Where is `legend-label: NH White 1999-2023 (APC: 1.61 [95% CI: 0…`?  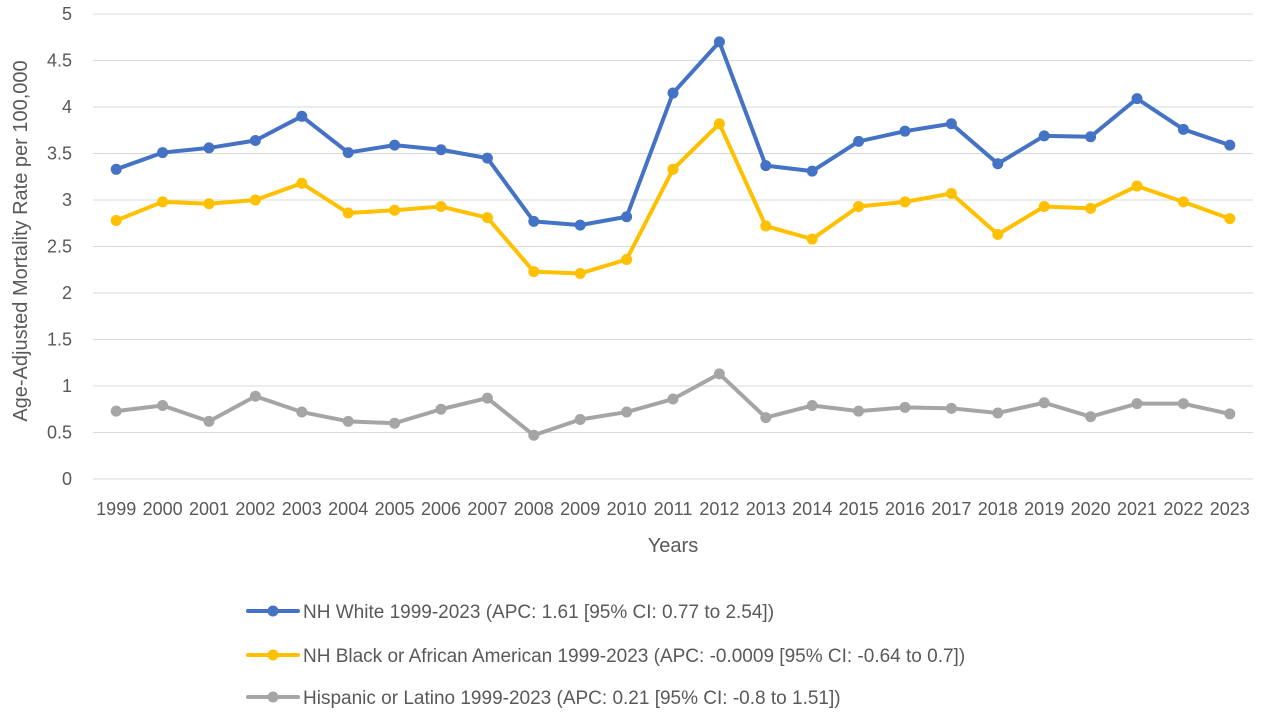
legend-label: NH White 1999-2023 (APC: 1.61 [95% CI: 0… is located at coordinates (538, 612).